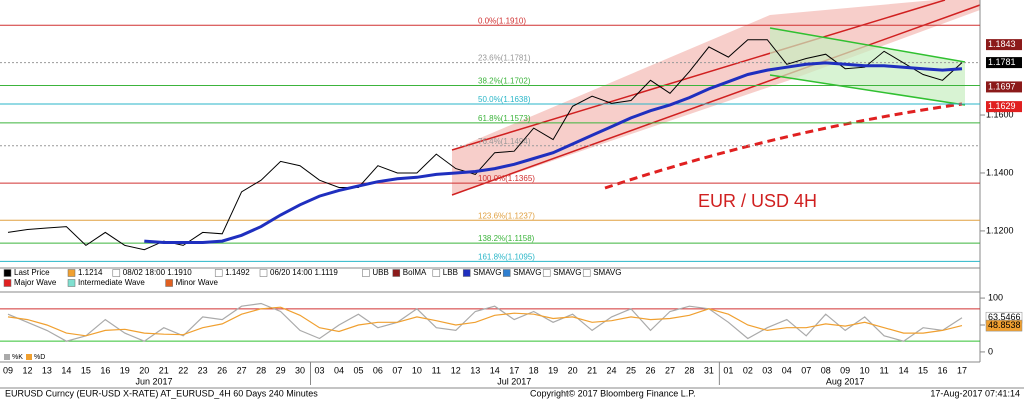 This screenshot has width=1024, height=401. Describe the element at coordinates (514, 381) in the screenshot. I see `month-label: Jul 2017` at that location.